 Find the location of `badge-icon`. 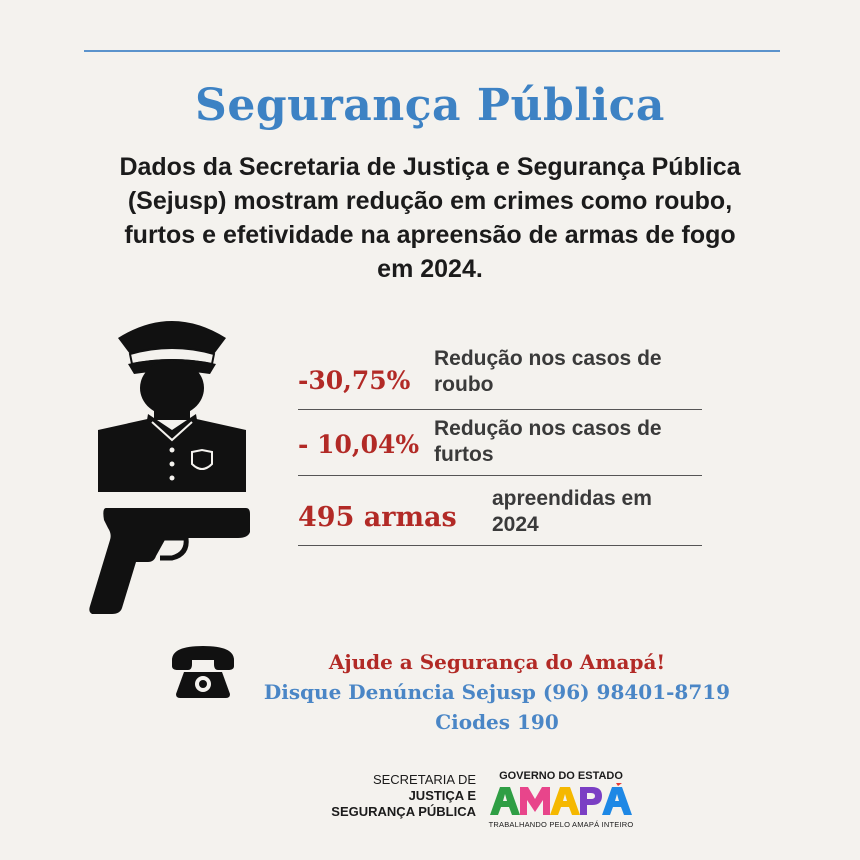

badge-icon is located at coordinates (202, 459).